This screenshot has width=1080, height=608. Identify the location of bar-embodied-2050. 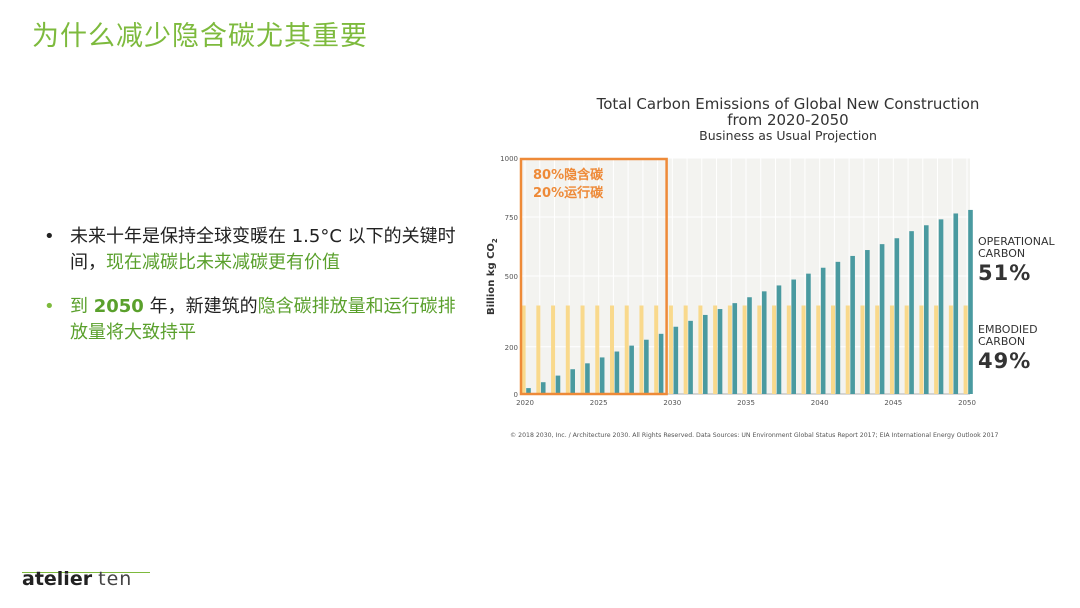
(965, 349).